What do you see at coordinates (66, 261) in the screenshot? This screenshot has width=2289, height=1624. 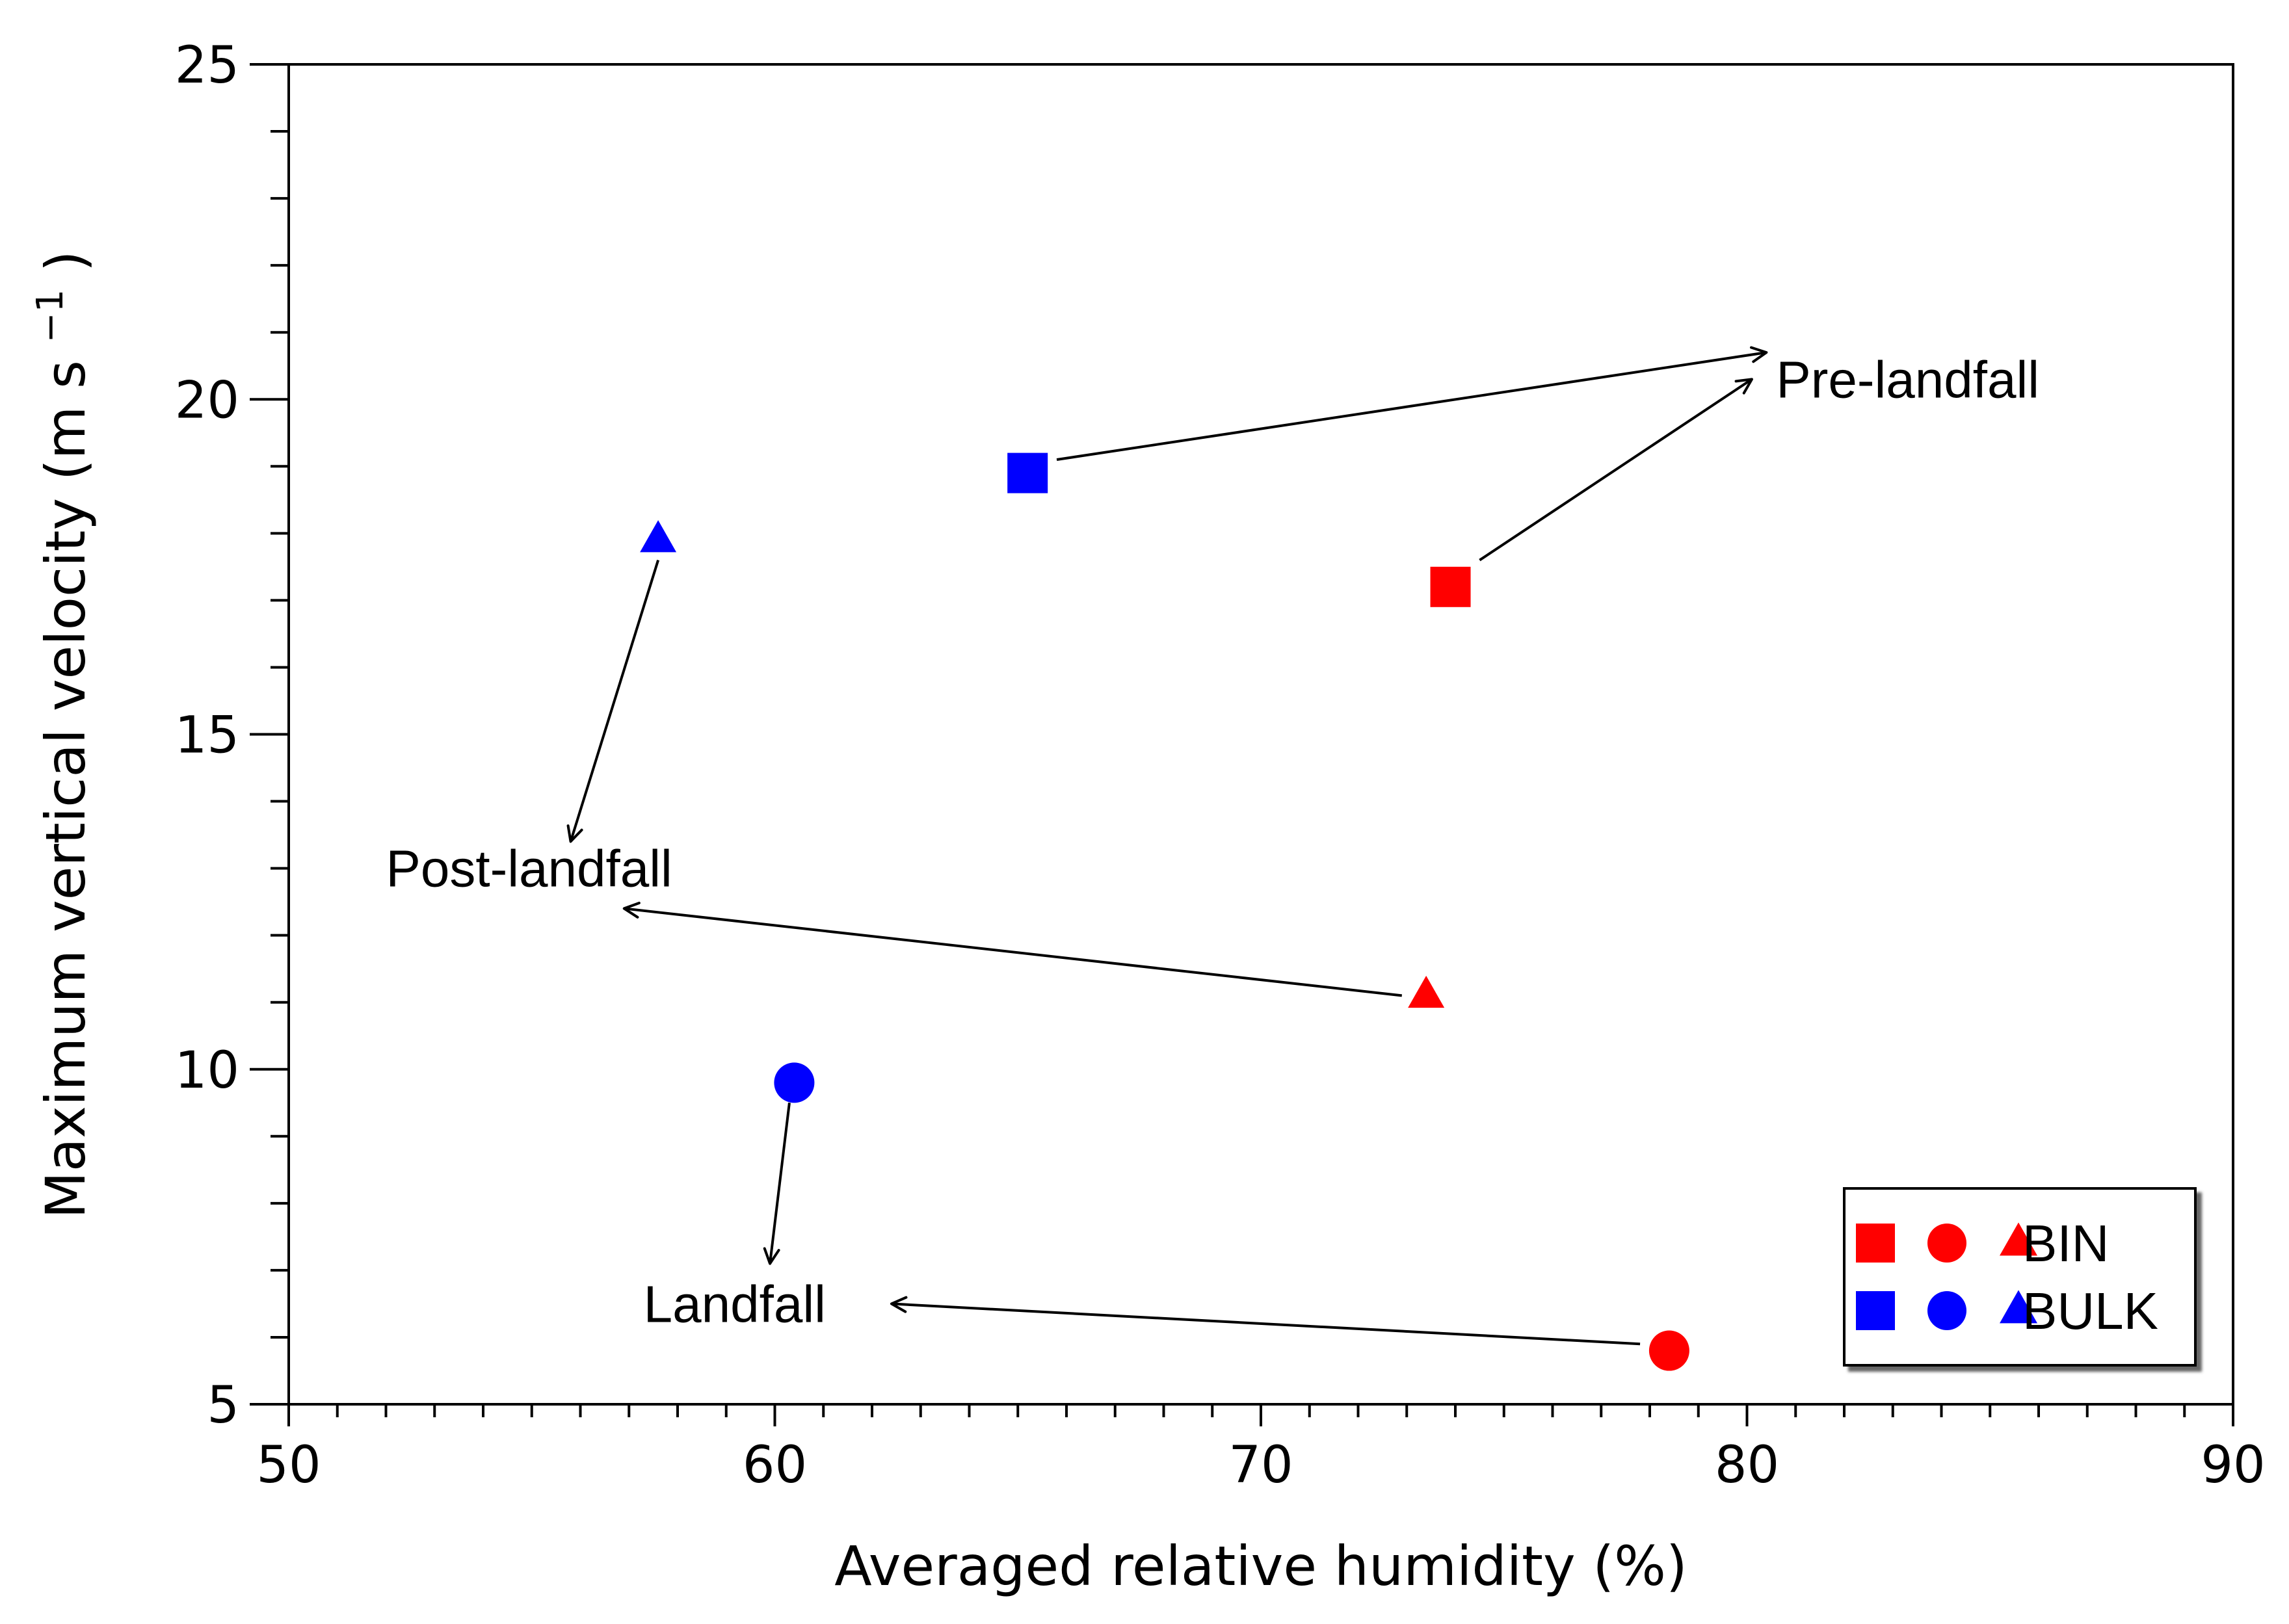 I see `y-axis-title-close: )` at bounding box center [66, 261].